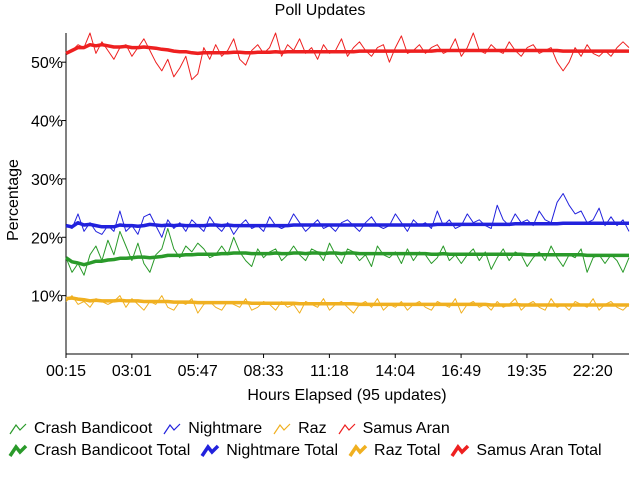 This screenshot has width=640, height=480. I want to click on x-tick-label: 03:01, so click(132, 371).